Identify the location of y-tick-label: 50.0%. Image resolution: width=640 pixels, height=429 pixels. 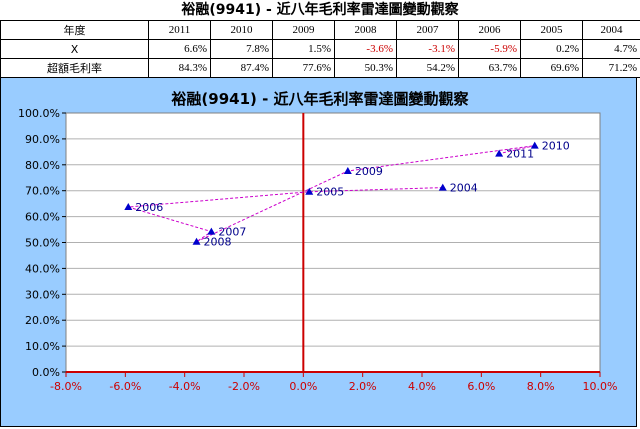
(42, 243).